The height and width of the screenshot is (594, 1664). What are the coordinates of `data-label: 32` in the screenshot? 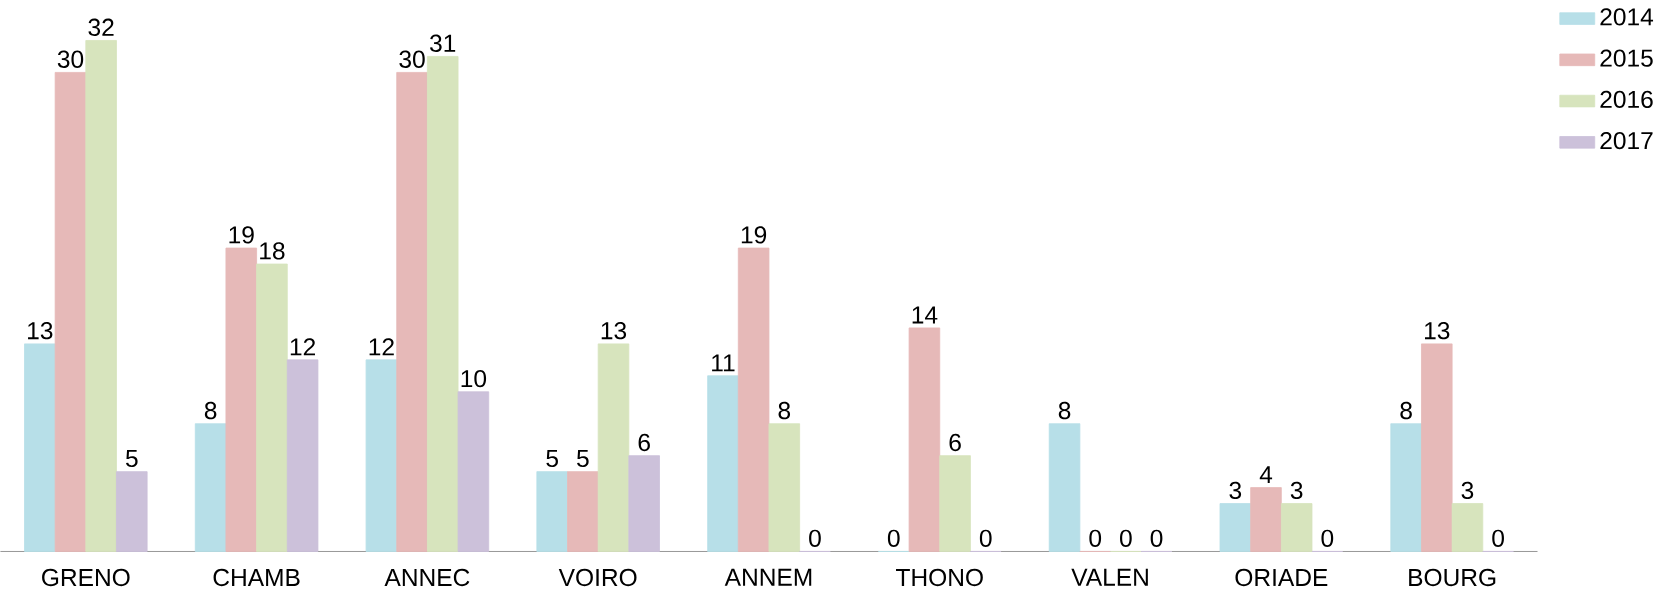 It's located at (101, 27).